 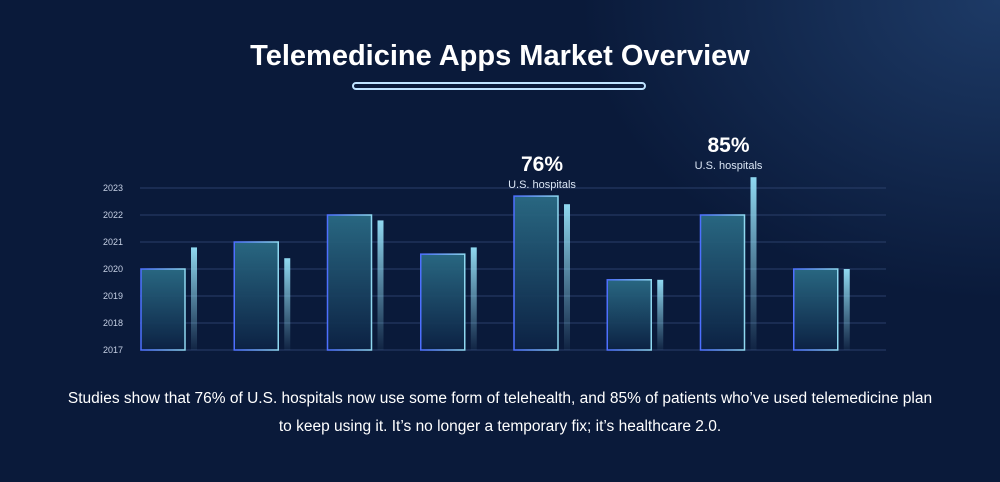 I want to click on y-tick-label: 2020, so click(x=113, y=269).